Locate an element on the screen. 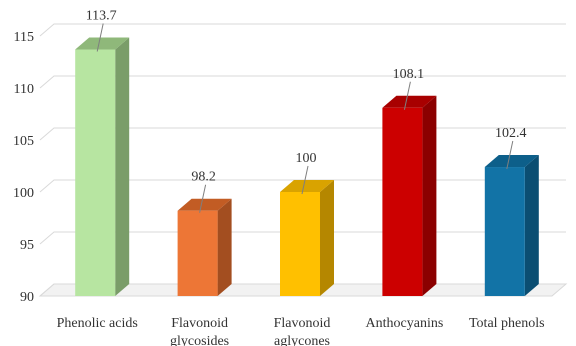 This screenshot has width=576, height=346. data-label: 100 is located at coordinates (306, 158).